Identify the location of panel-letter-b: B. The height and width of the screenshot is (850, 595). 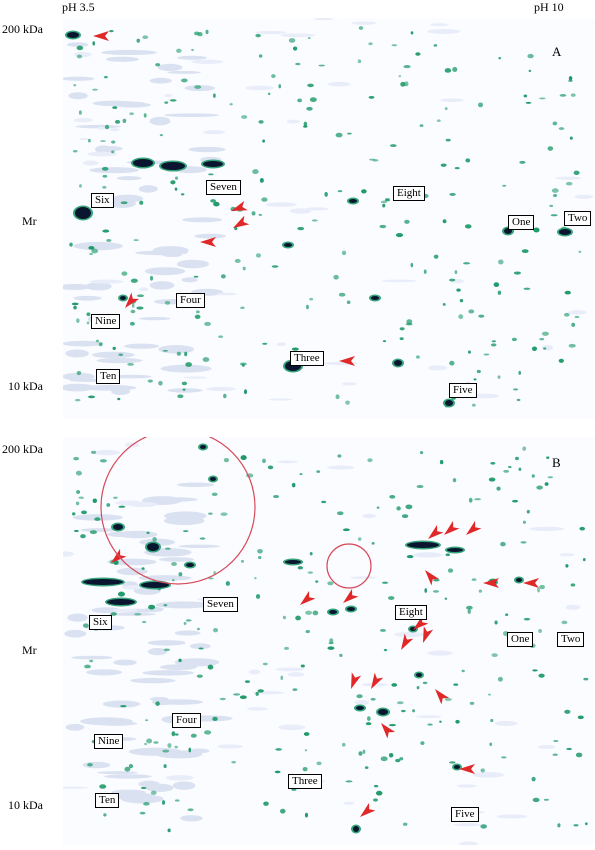
(556, 462).